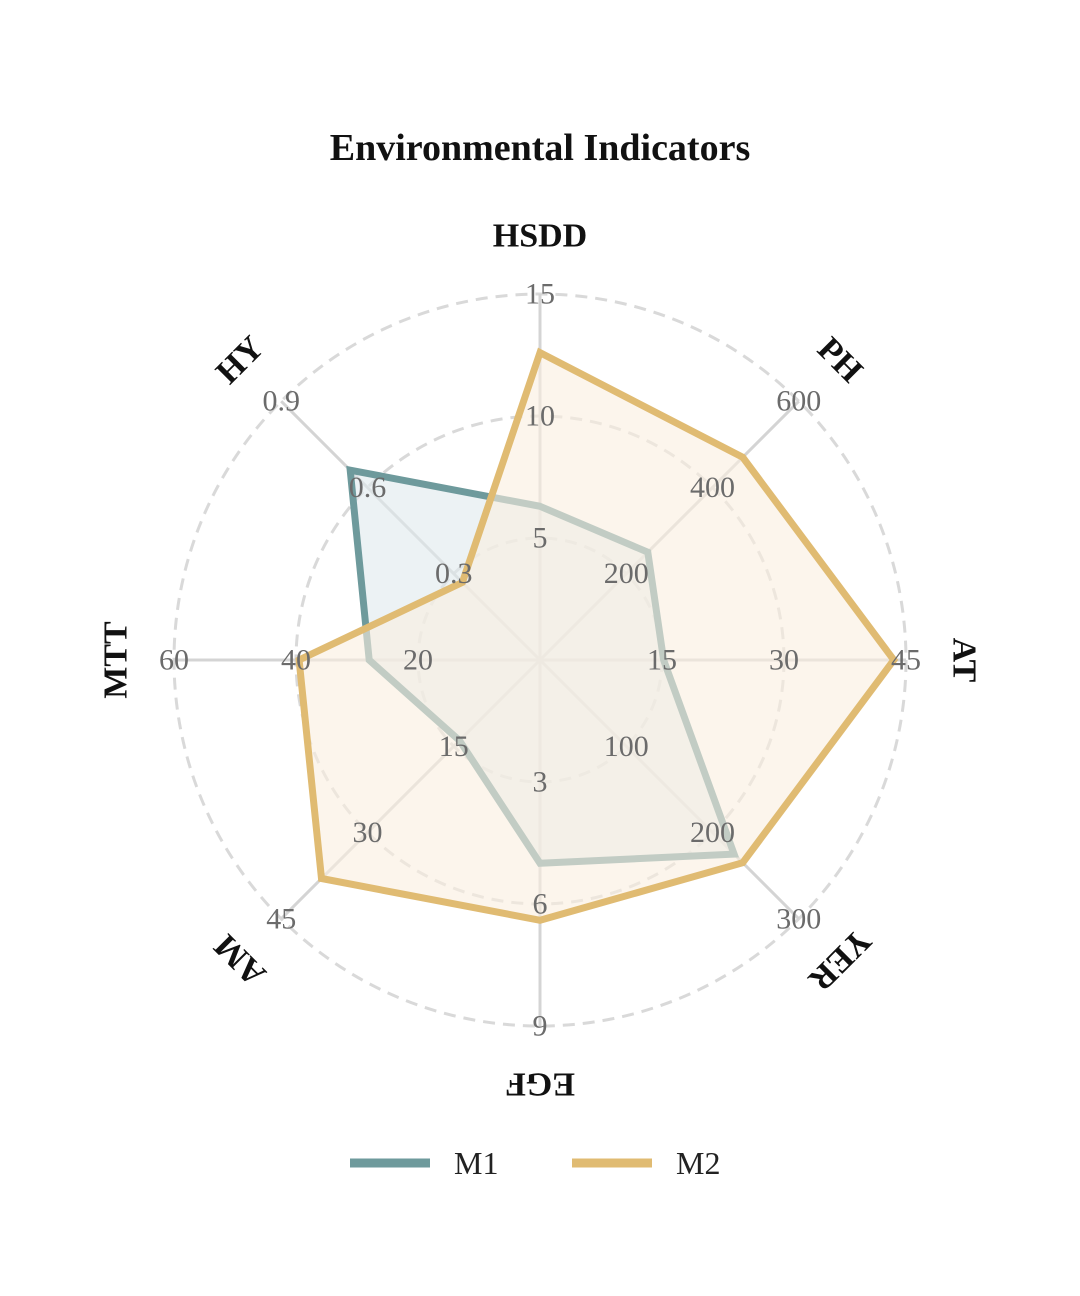  I want to click on tick-label: 0.9, so click(281, 401).